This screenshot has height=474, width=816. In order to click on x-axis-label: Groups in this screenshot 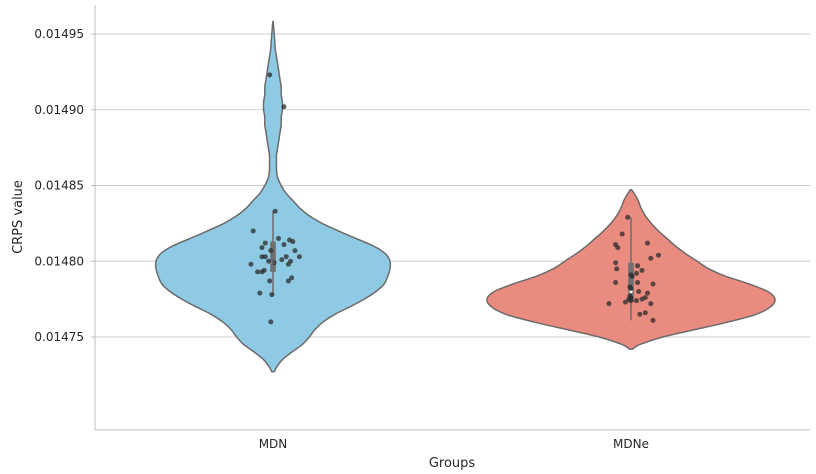, I will do `click(452, 463)`.